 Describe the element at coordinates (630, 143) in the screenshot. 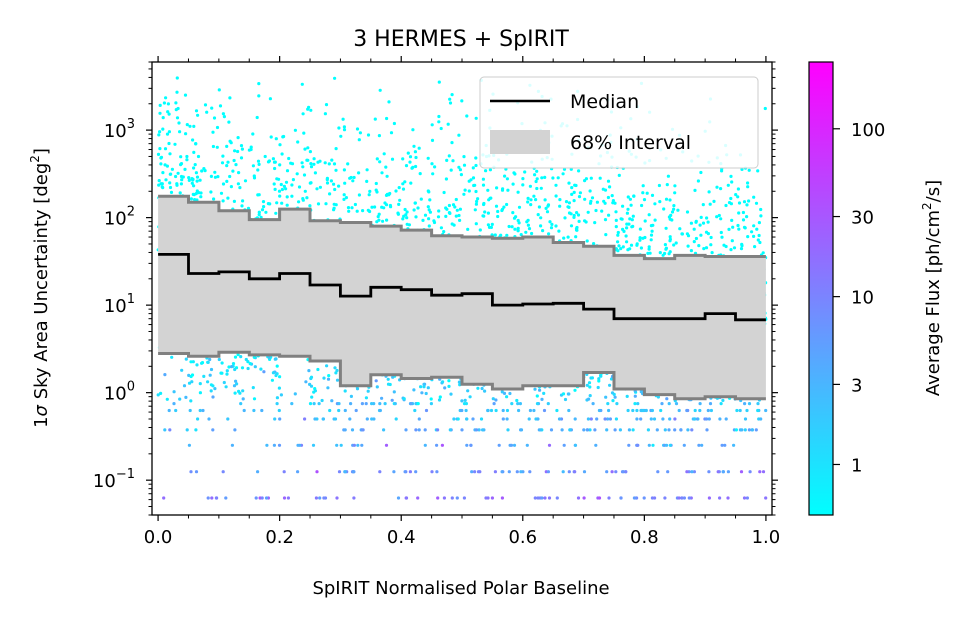

I see `legend-interval-label: 68% Interval` at that location.